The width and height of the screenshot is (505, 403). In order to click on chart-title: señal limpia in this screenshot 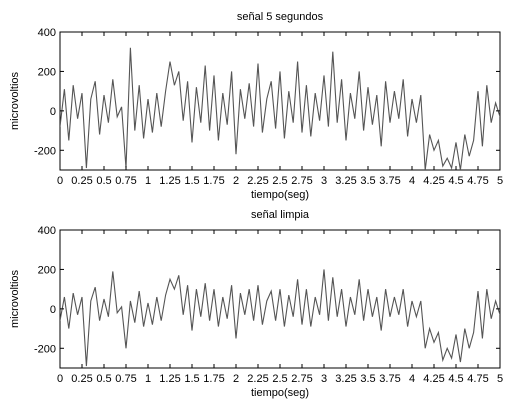, I will do `click(280, 215)`.